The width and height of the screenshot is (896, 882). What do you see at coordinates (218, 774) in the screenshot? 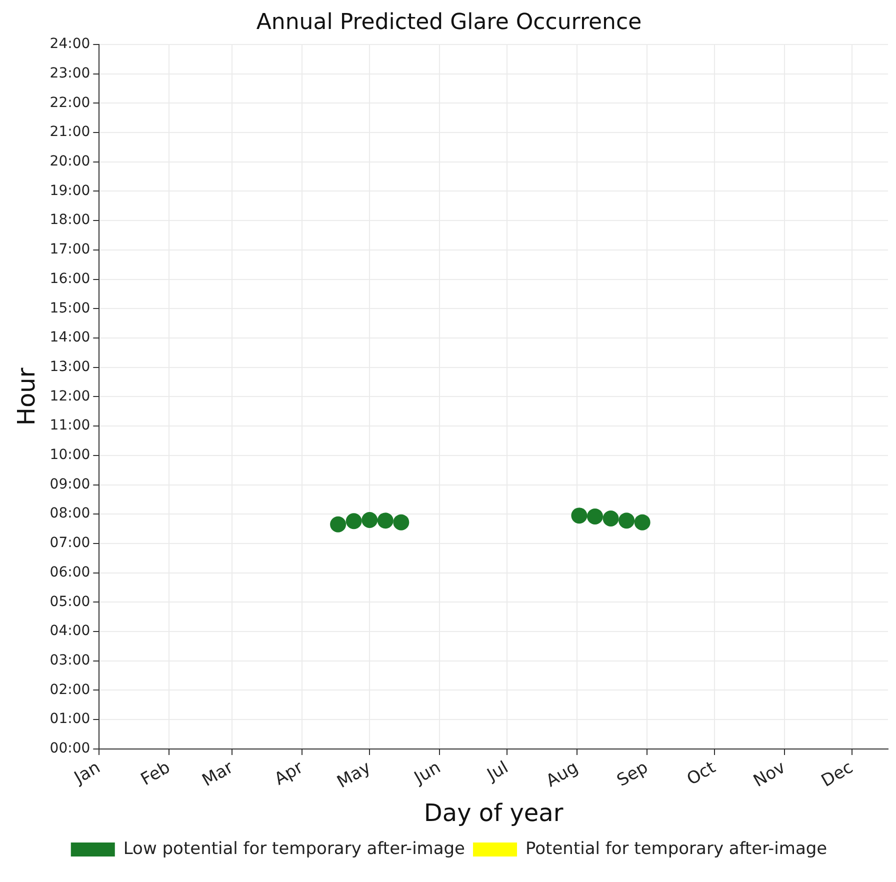
I see `x-tick-label: Mar` at bounding box center [218, 774].